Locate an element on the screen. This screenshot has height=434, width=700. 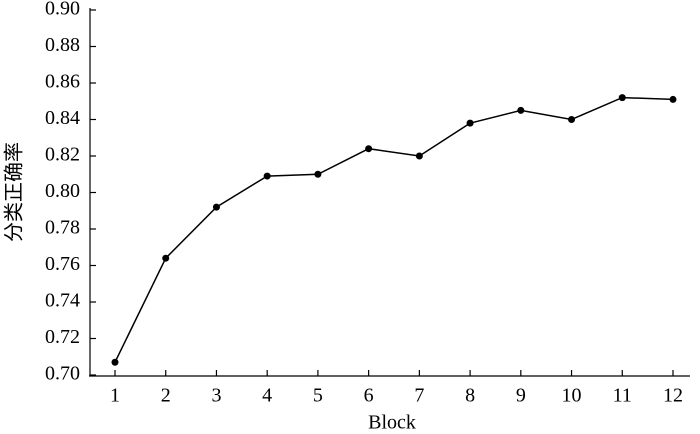
x-tick-label: 2 is located at coordinates (166, 396).